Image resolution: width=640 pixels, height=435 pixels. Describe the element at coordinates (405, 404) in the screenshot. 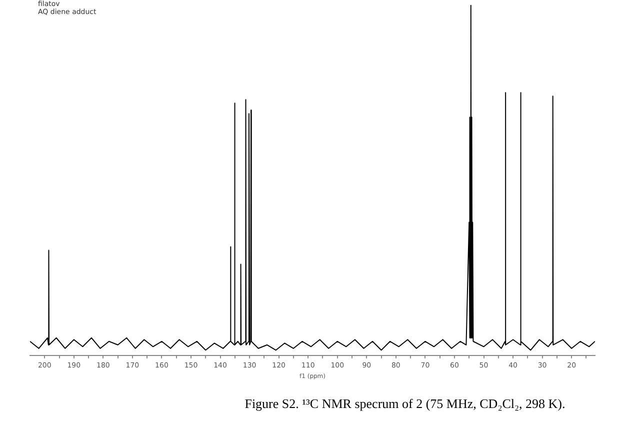

I see `caption: Figure S2. ¹³C NMR specrum of 2 (75 MHz, CD₂Cl₂, 298 K).` at that location.